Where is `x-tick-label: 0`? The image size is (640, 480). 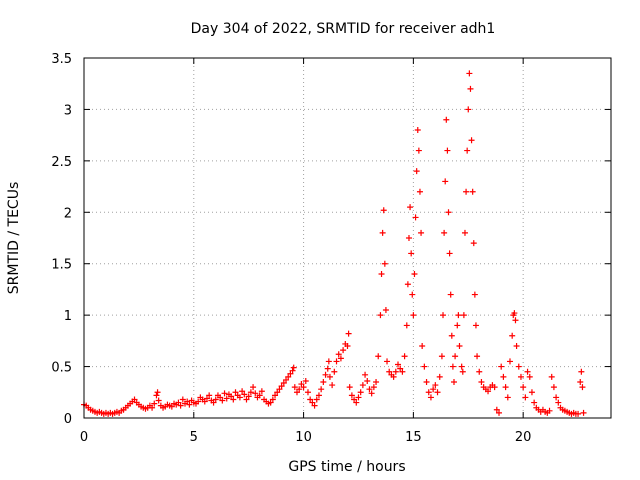 x-tick-label: 0 is located at coordinates (84, 437).